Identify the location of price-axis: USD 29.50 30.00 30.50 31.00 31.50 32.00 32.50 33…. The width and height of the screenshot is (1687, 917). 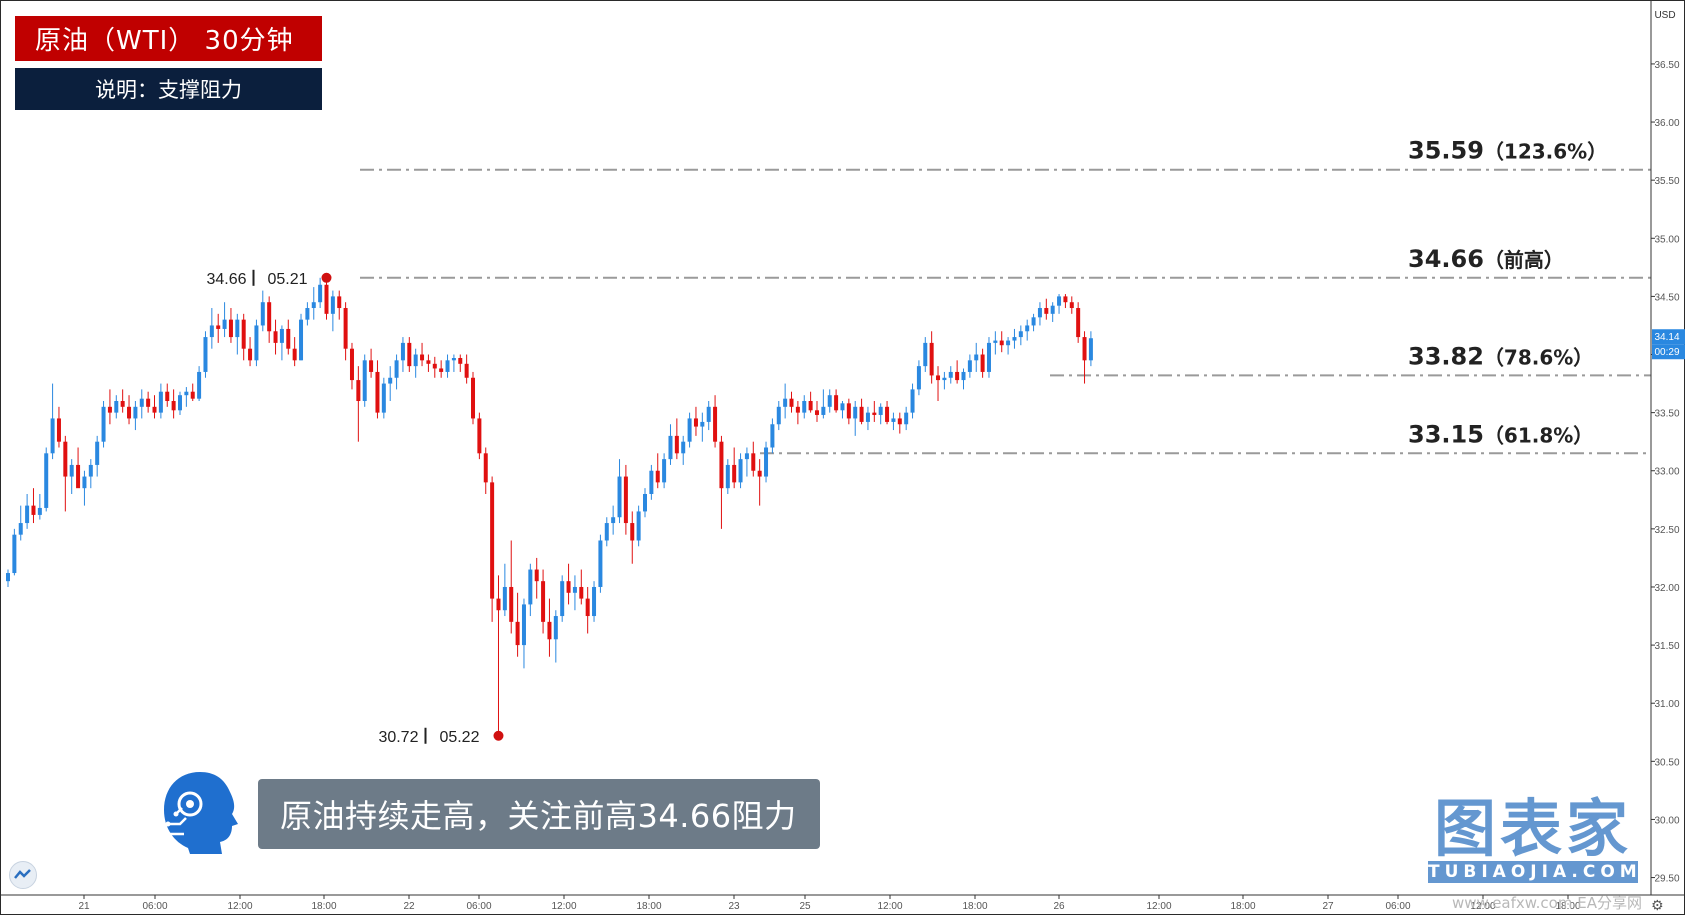
(1667, 447).